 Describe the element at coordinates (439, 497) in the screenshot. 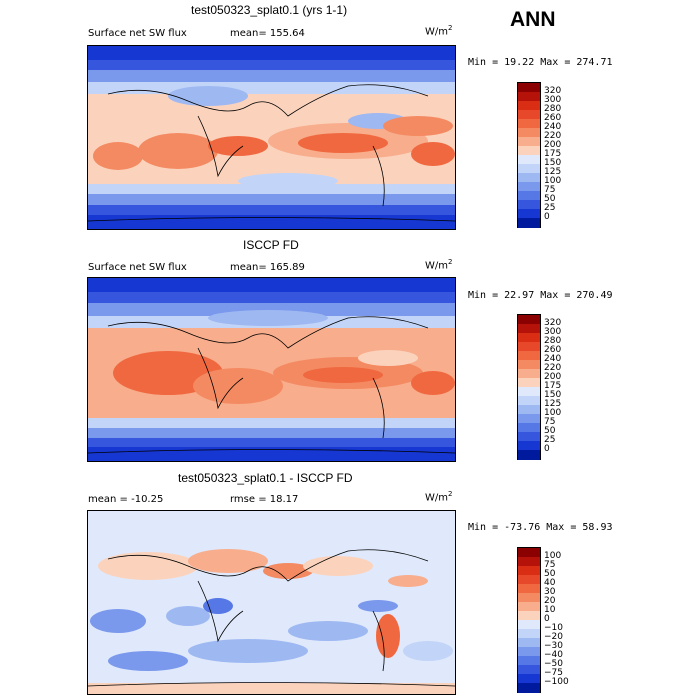

I see `panel3-units: W/m2` at that location.